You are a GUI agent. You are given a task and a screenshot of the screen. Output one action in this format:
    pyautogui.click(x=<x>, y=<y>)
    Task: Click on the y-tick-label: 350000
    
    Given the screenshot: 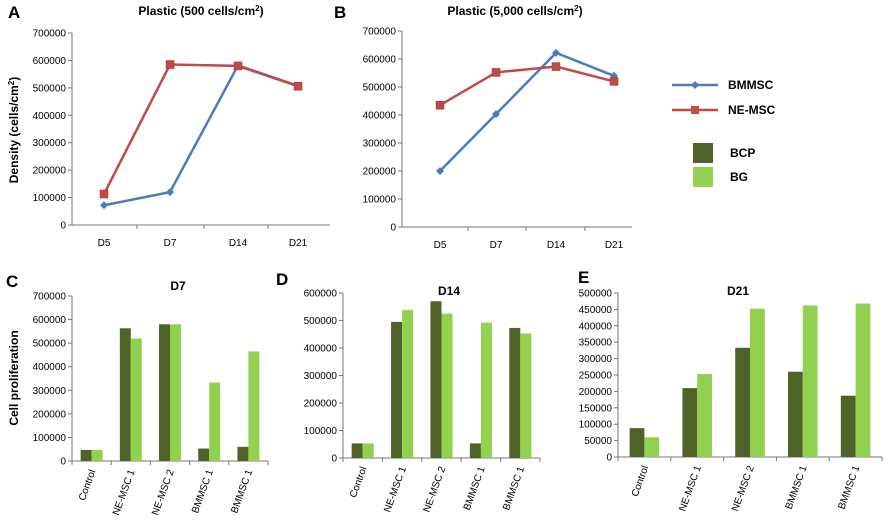 What is the action you would take?
    pyautogui.click(x=596, y=343)
    